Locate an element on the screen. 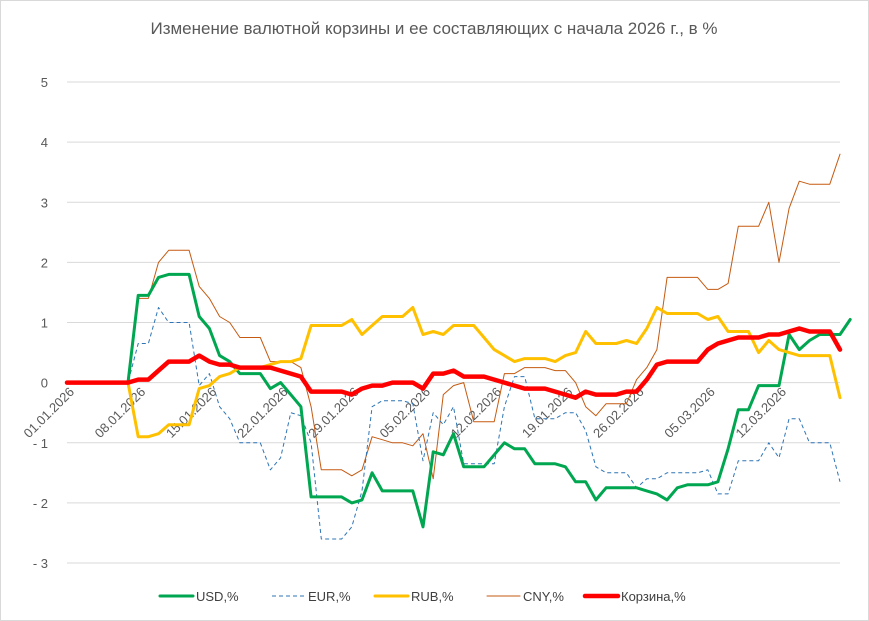 The image size is (869, 621). x-tick-label: 12.03.2026 is located at coordinates (760, 412).